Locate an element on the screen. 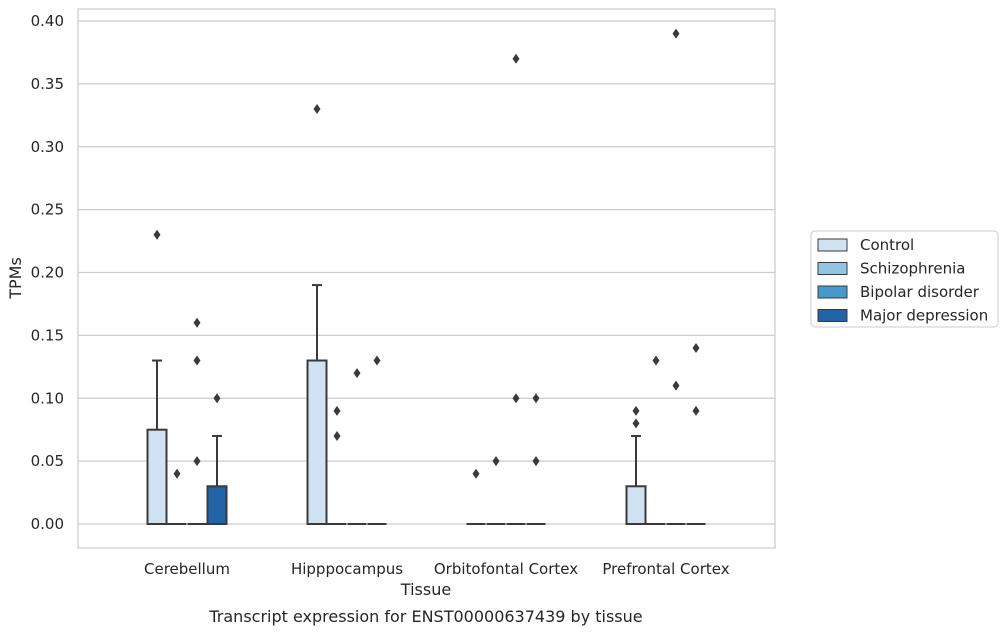  legend-label: Bipolar disorder is located at coordinates (920, 292).